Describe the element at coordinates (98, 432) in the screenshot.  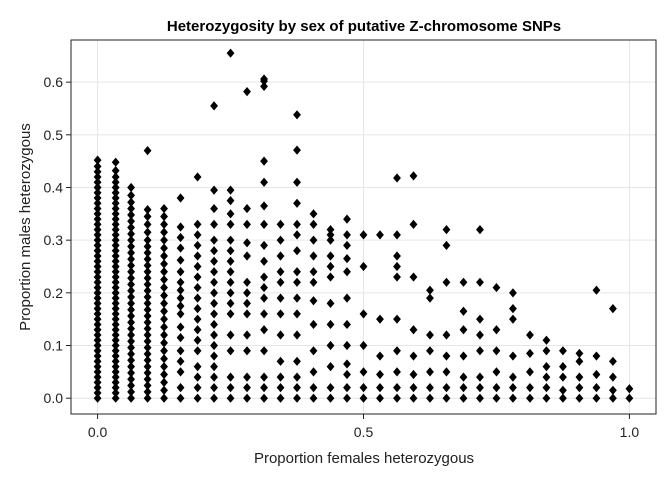
I see `x-tick-label: 0.0` at that location.